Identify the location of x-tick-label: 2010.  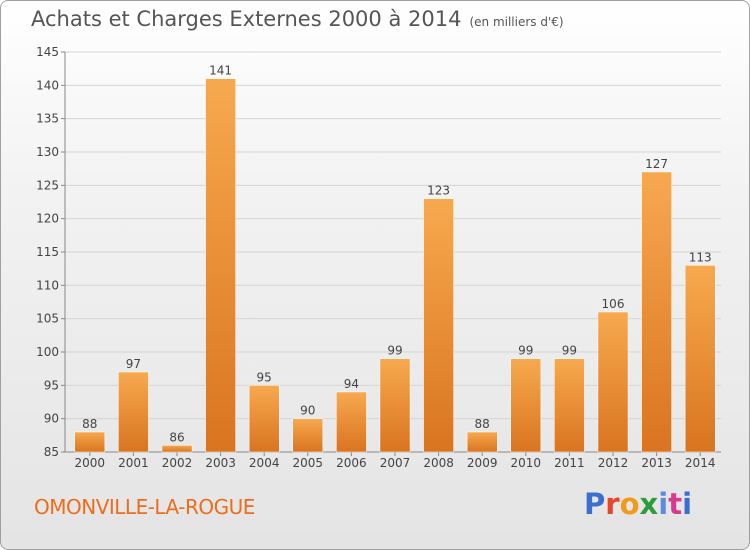
(526, 463).